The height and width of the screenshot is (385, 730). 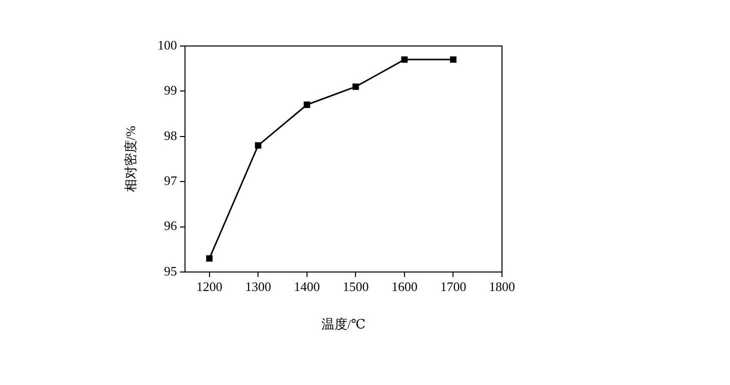 What do you see at coordinates (170, 90) in the screenshot?
I see `y-tick-label: 99` at bounding box center [170, 90].